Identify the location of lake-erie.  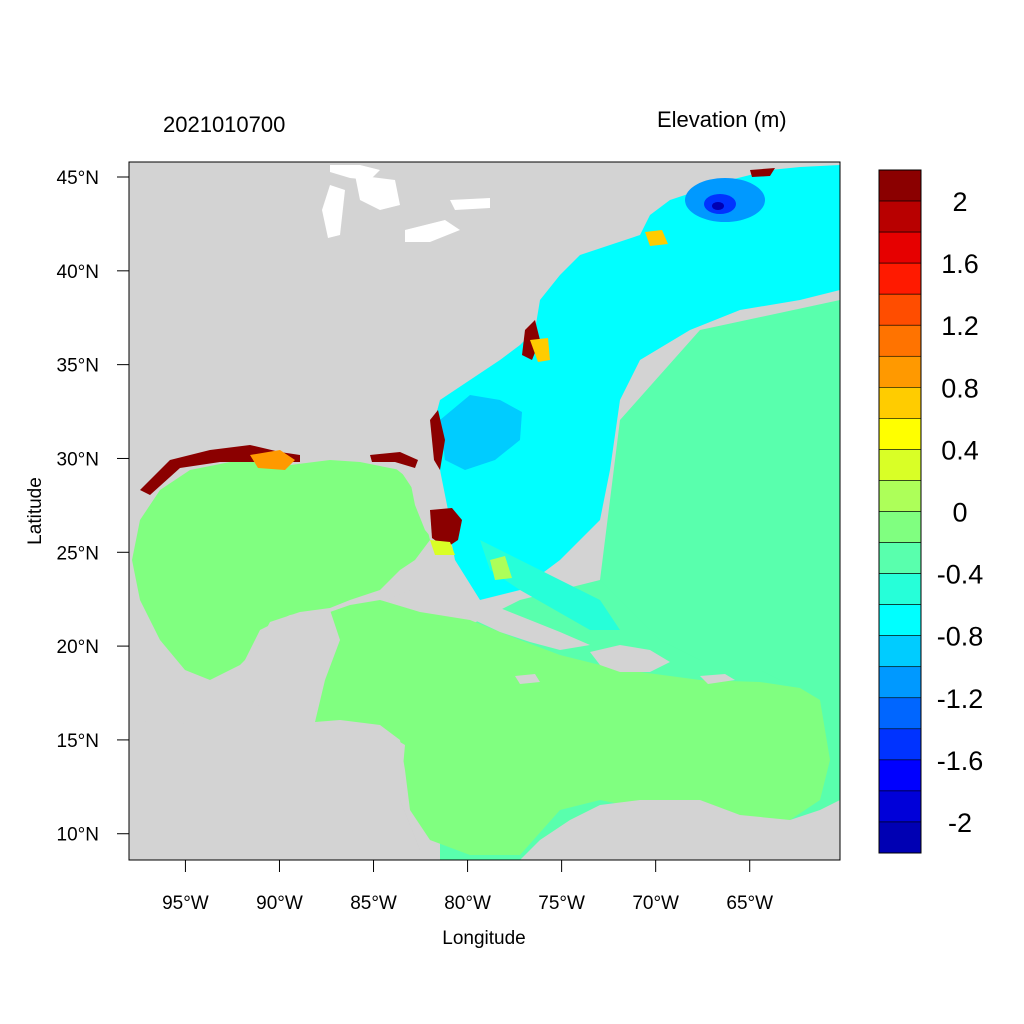
(432, 231).